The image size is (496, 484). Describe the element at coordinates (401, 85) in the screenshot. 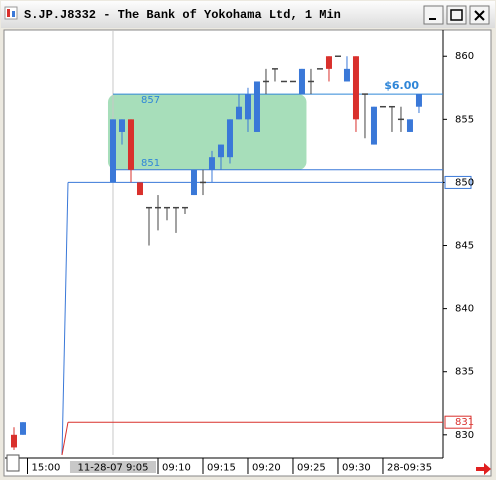

I see `target-label: $6.00` at that location.